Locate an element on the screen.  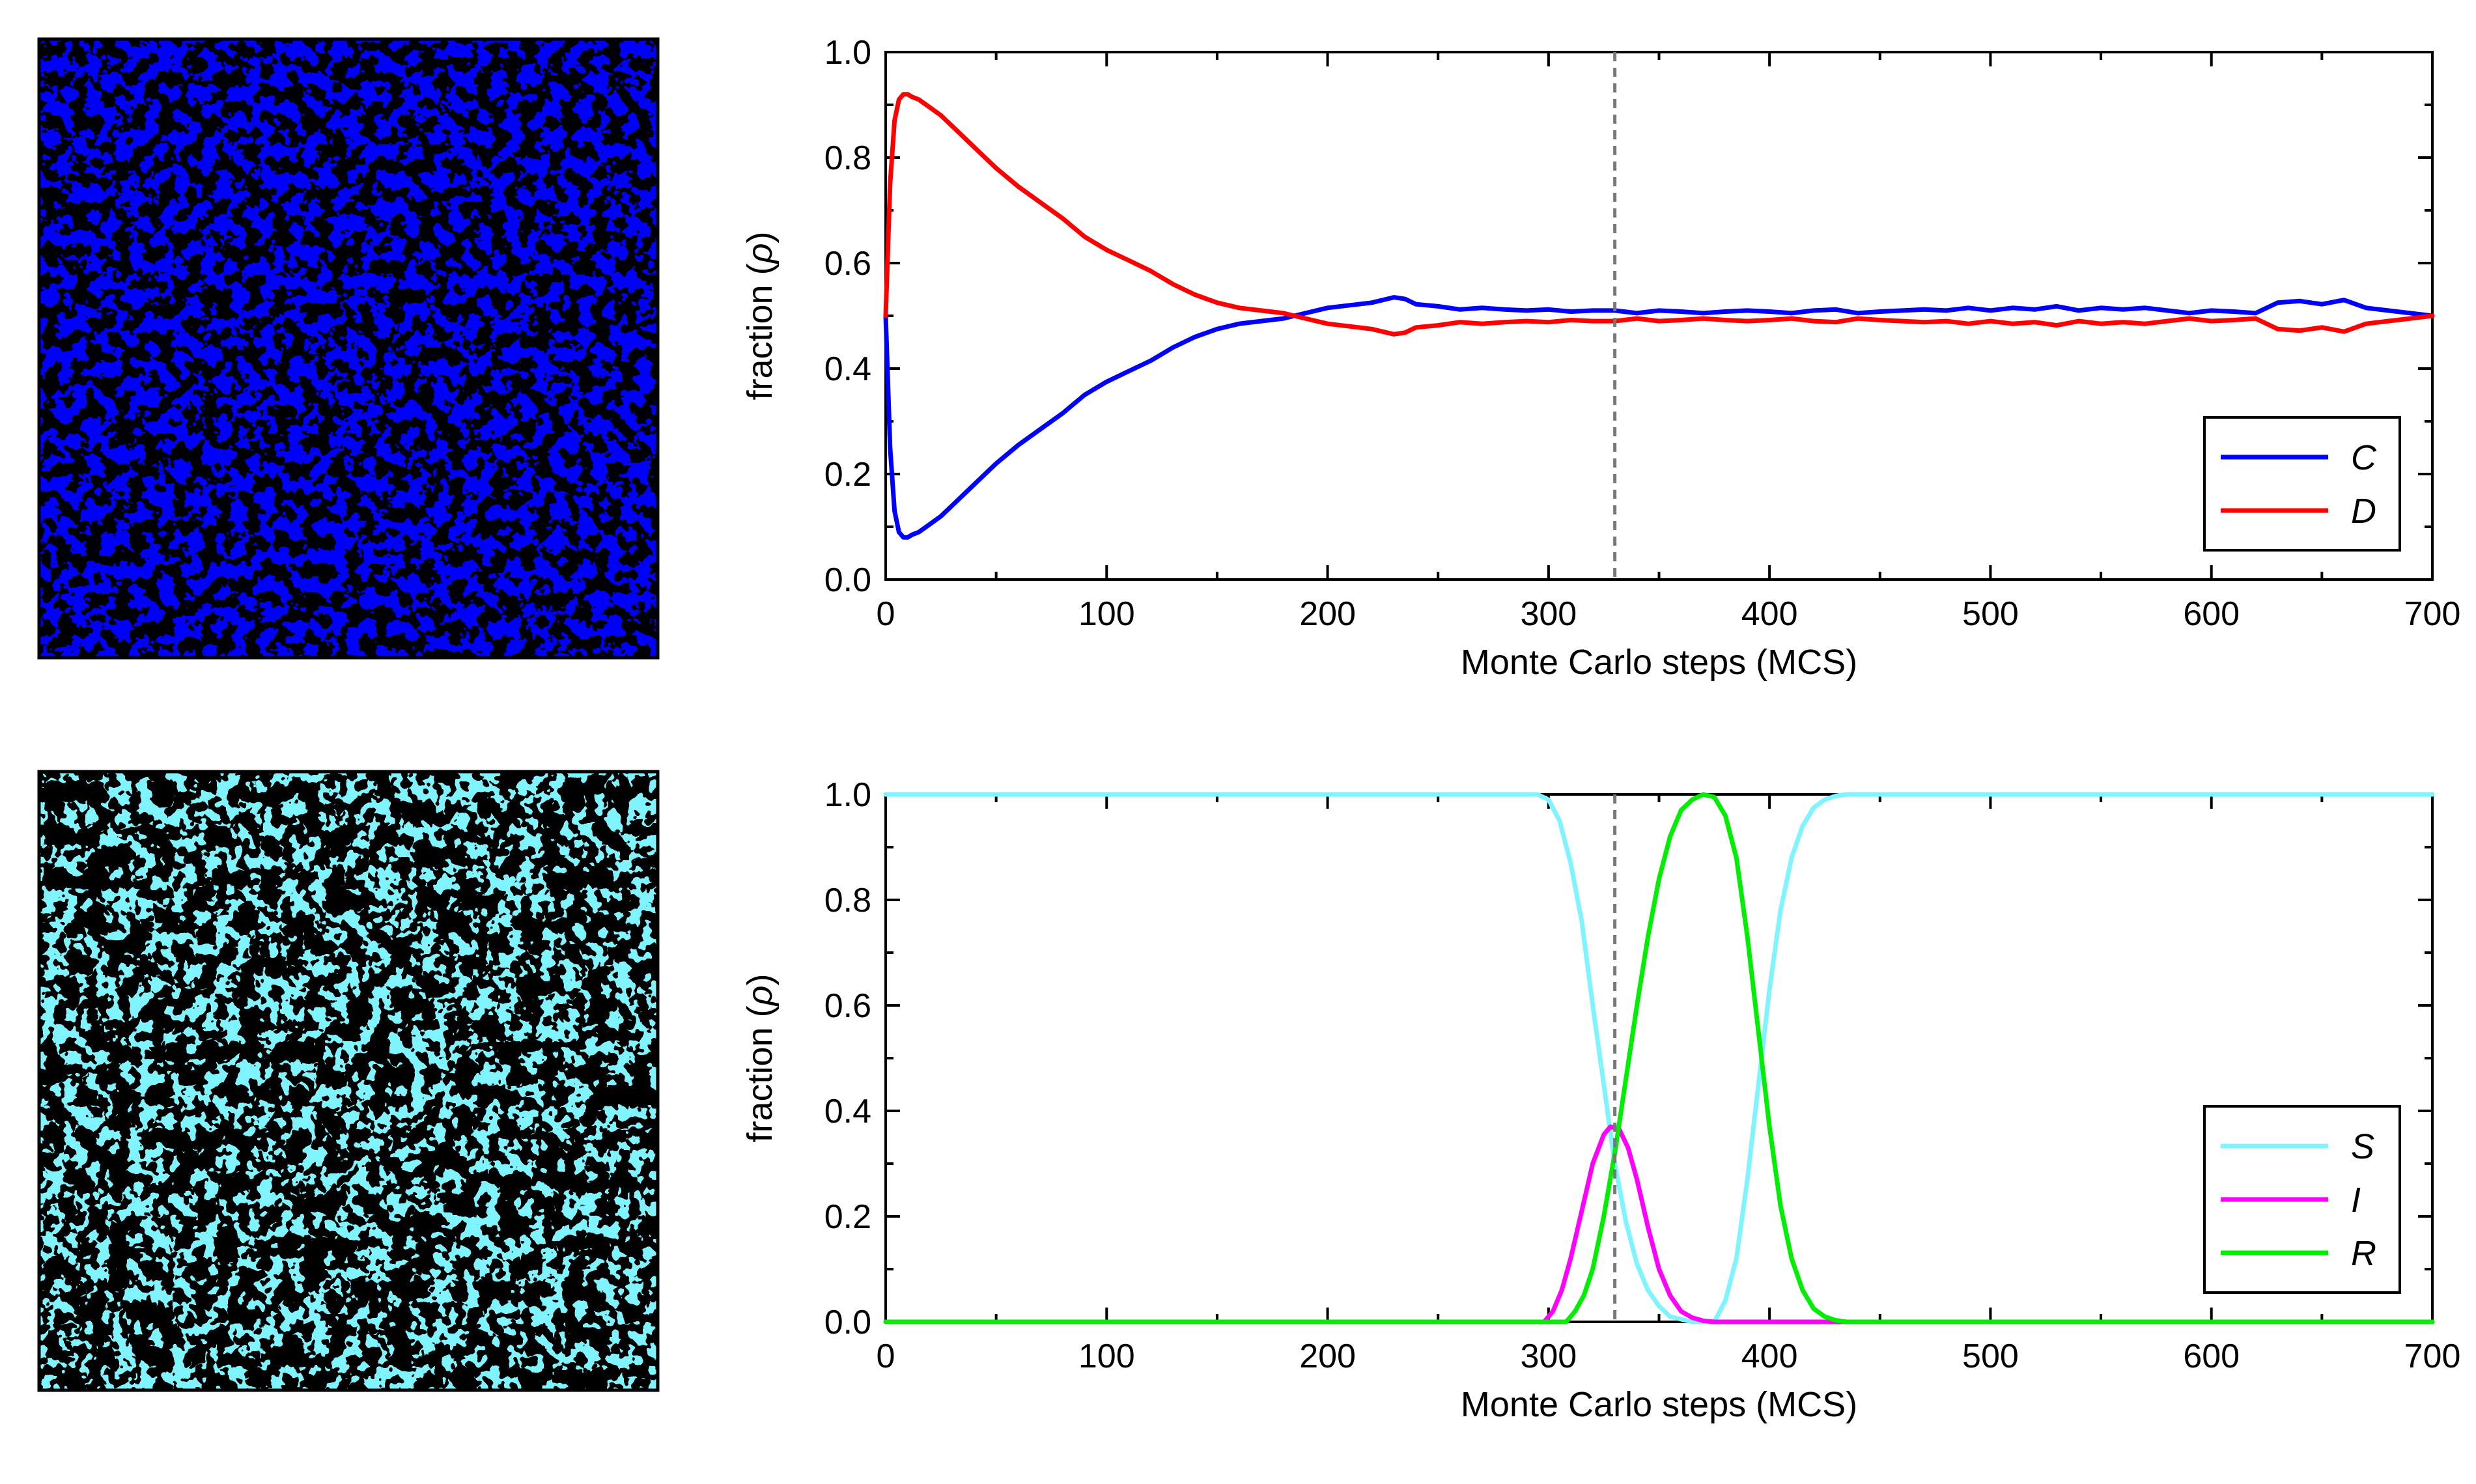
lattice-snapshot-cd is located at coordinates (348, 348).